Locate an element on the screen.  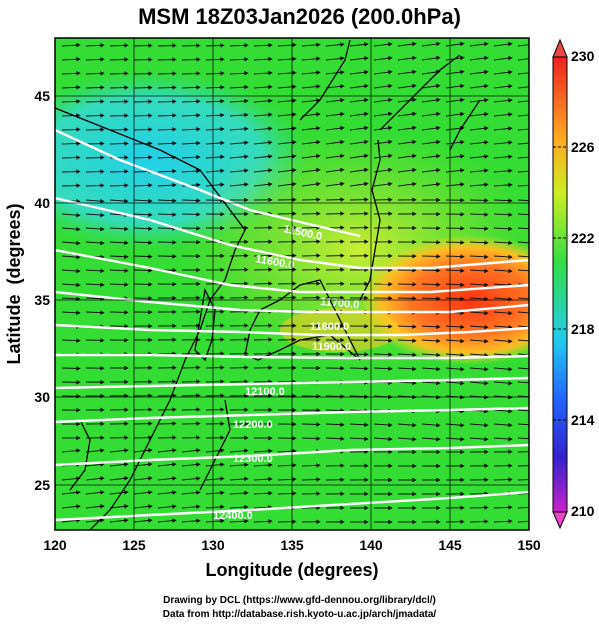
colorbar-gradient is located at coordinates (560, 284).